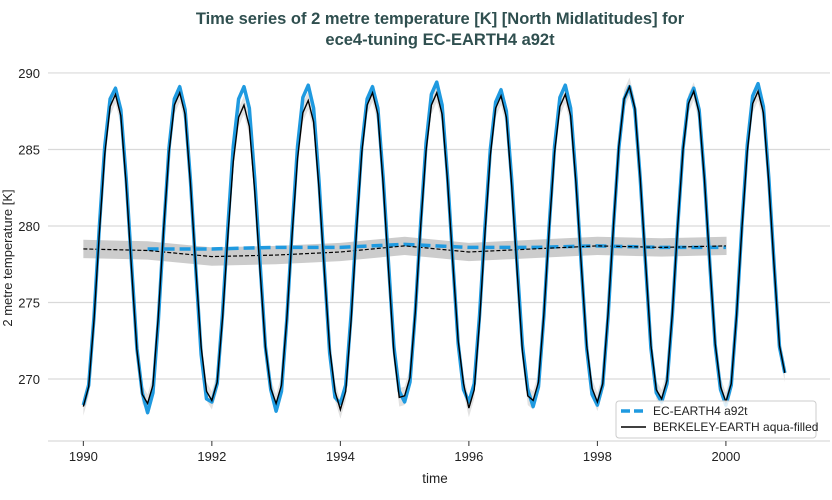  What do you see at coordinates (211, 456) in the screenshot?
I see `x-tick-label: 1992` at bounding box center [211, 456].